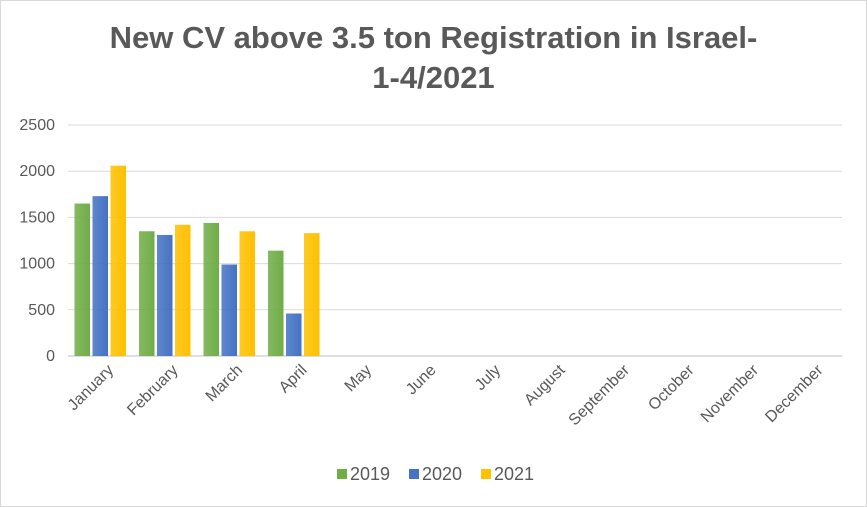  I want to click on x-tick-label: April, so click(293, 379).